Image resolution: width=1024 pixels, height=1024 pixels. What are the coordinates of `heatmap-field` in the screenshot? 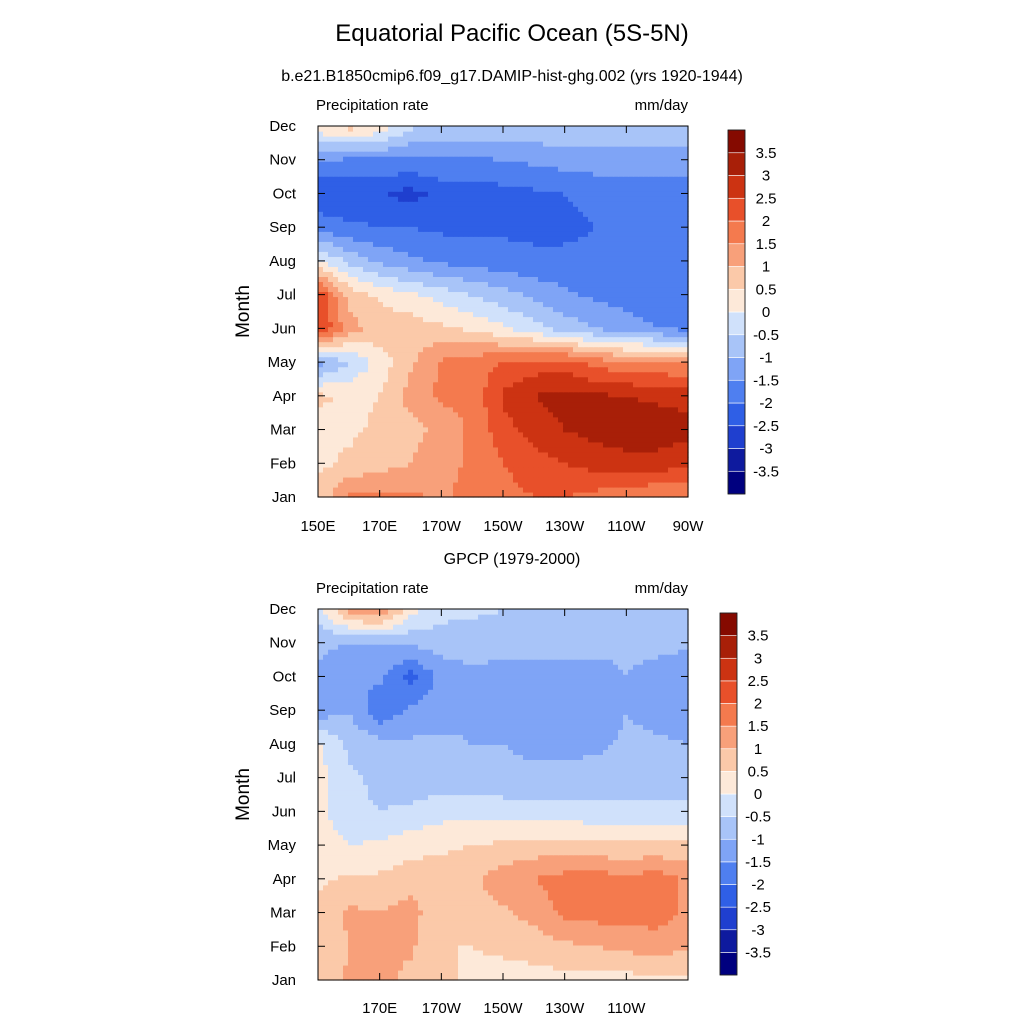 It's located at (503, 312).